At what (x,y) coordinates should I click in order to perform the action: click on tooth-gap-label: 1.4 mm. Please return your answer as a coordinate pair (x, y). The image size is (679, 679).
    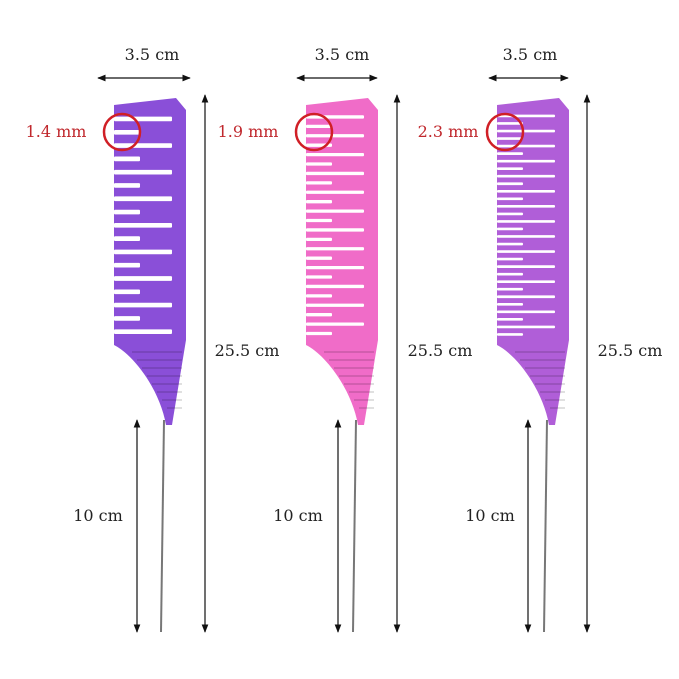
    Looking at the image, I should click on (56, 131).